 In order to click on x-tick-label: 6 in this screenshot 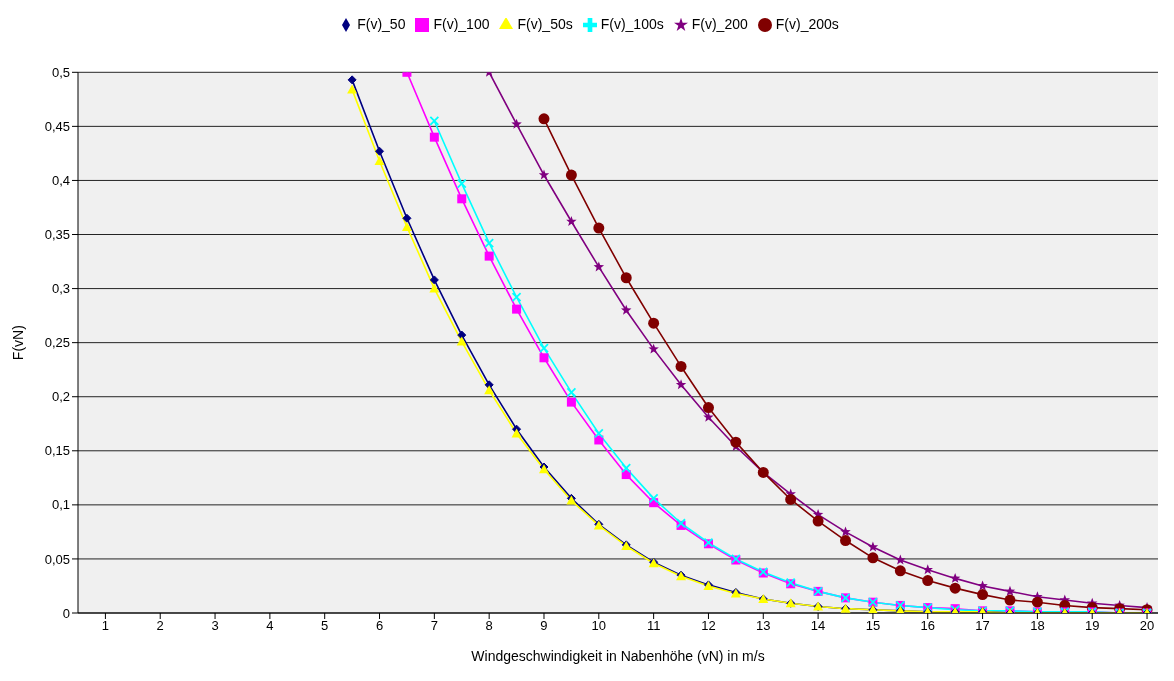, I will do `click(379, 626)`.